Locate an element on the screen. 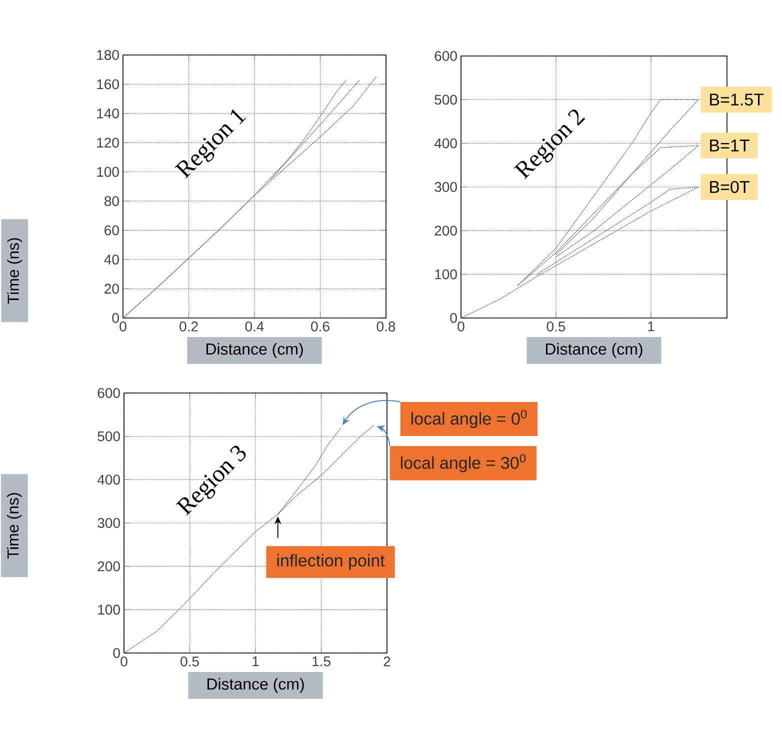  x-tick-label: 0.6 is located at coordinates (320, 327).